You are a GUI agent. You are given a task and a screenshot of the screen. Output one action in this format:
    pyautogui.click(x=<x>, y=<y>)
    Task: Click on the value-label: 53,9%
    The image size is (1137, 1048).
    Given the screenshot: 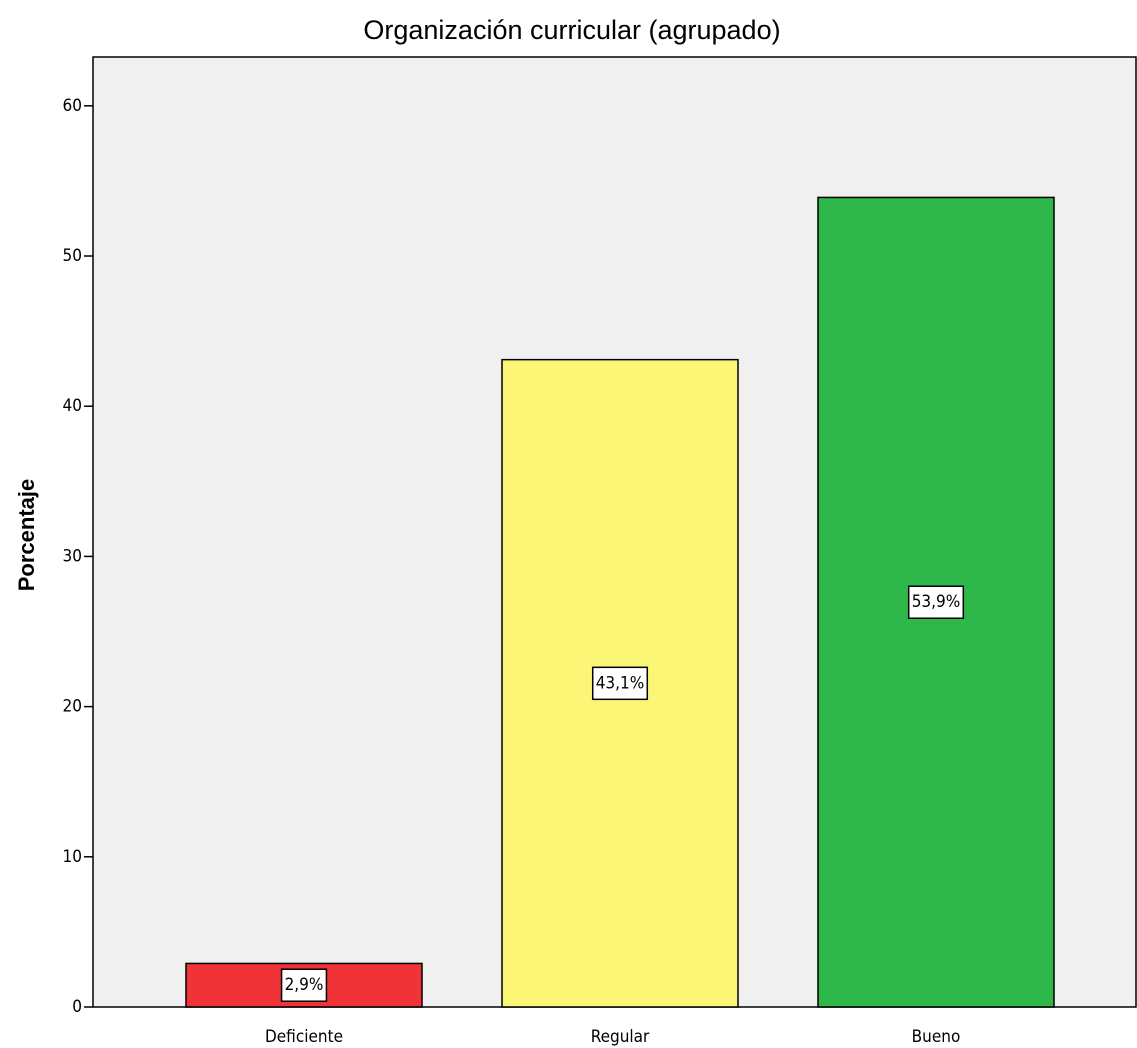 What is the action you would take?
    pyautogui.click(x=936, y=602)
    